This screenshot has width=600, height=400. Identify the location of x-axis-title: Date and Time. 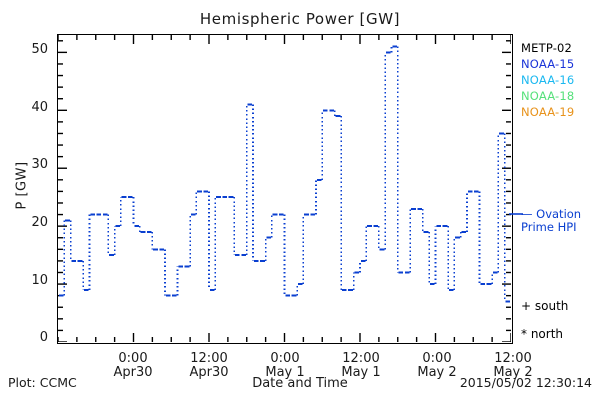
(300, 383).